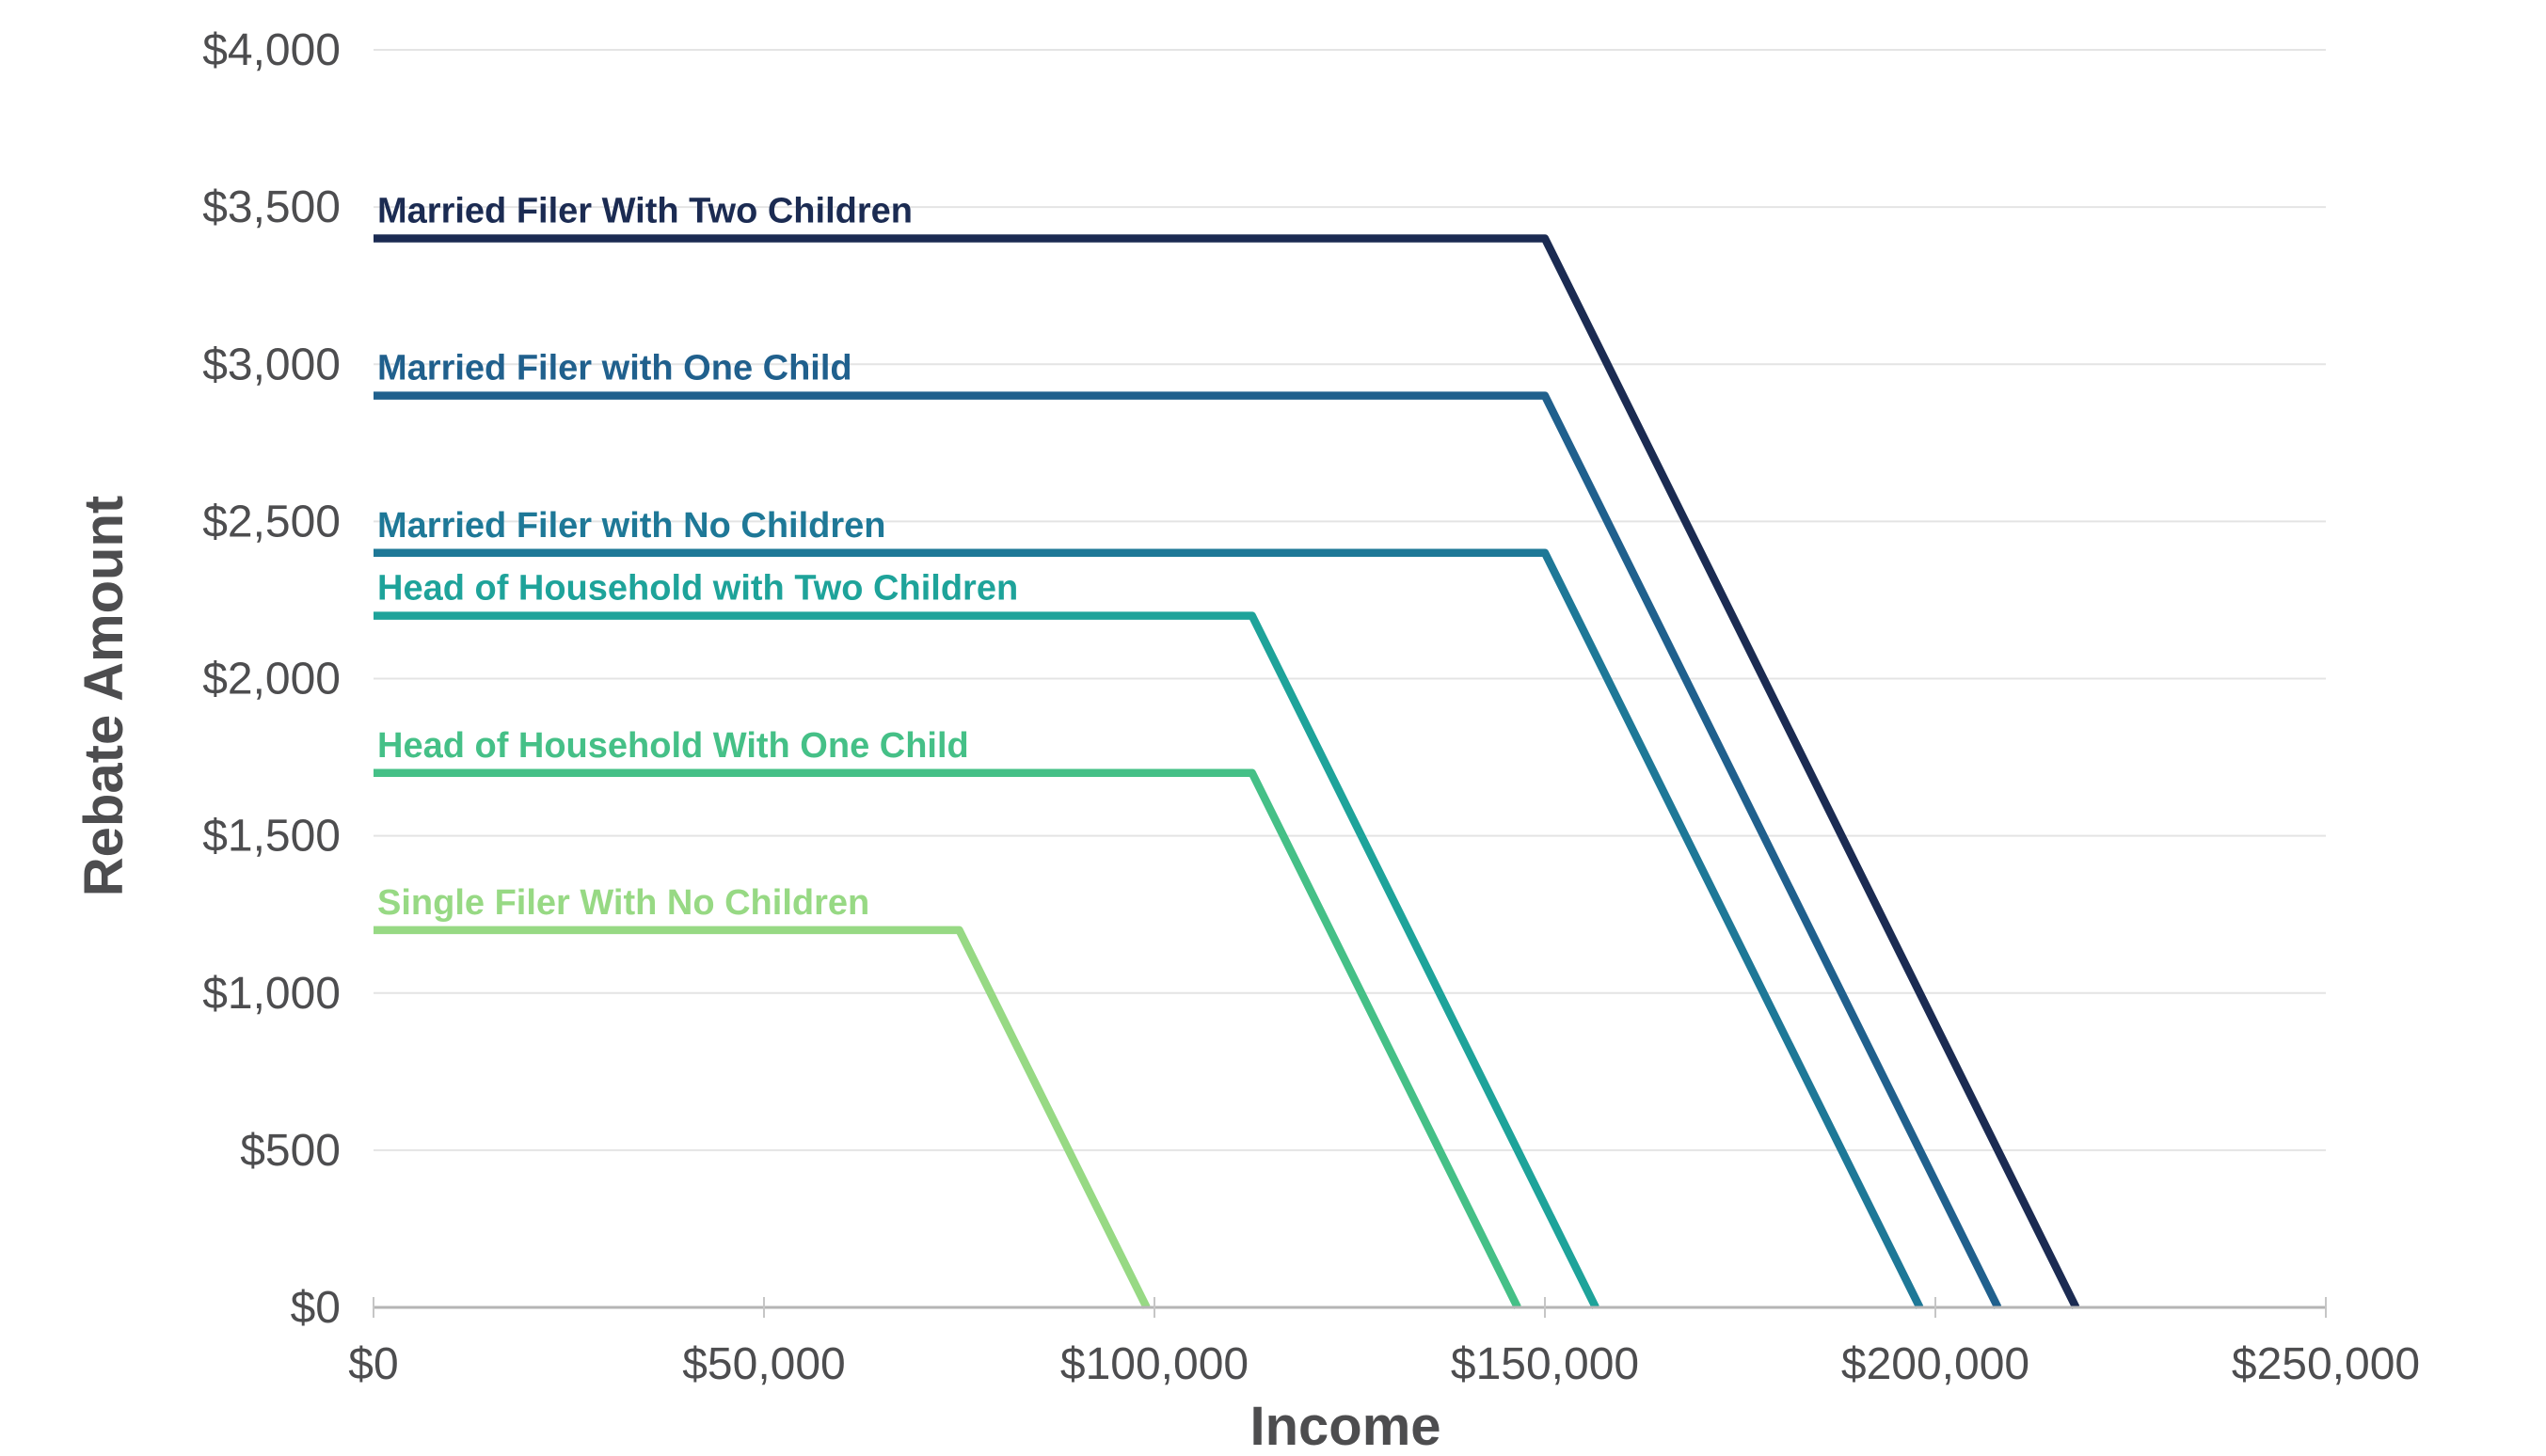 The width and height of the screenshot is (2546, 1456). What do you see at coordinates (623, 903) in the screenshot?
I see `series-label-single-filer-with-no-children: Single Filer With No Children` at bounding box center [623, 903].